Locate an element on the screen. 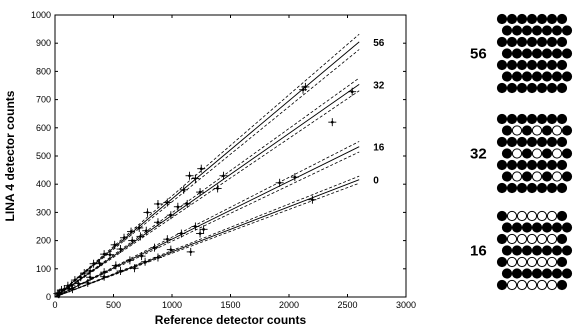  y-axis-title: LINA 4 detector counts is located at coordinates (10, 155).